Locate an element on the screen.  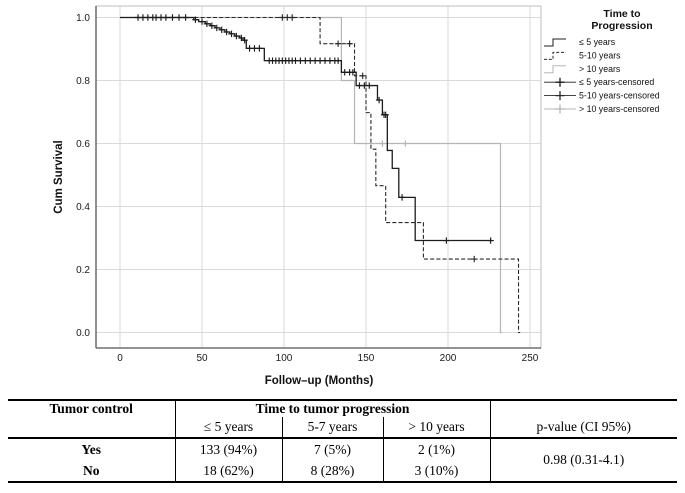
legend-item-label: 5-10 years-censored is located at coordinates (619, 96).